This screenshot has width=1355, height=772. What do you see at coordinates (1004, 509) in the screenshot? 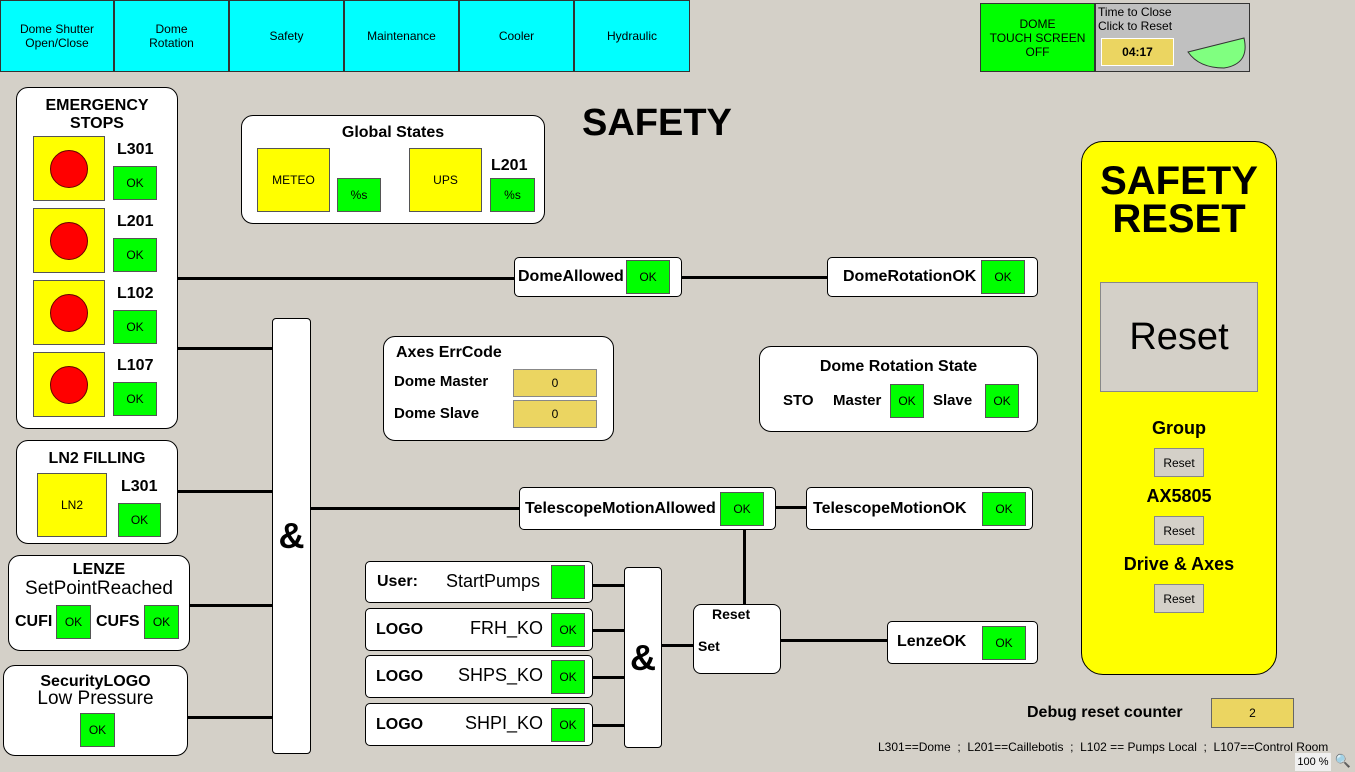
I see `telescope-motion-ok-status: OK` at bounding box center [1004, 509].